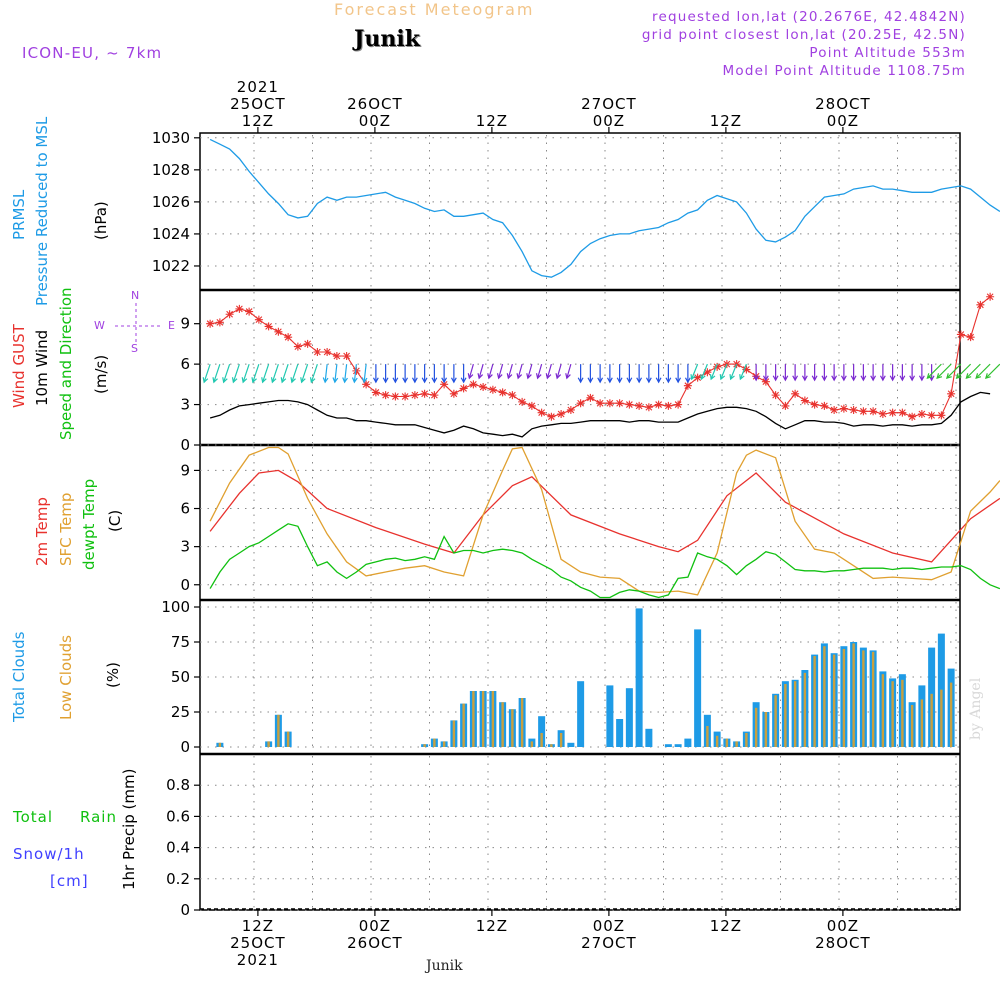  I want to click on x-tick-label-bottom: 27OCT, so click(609, 943).